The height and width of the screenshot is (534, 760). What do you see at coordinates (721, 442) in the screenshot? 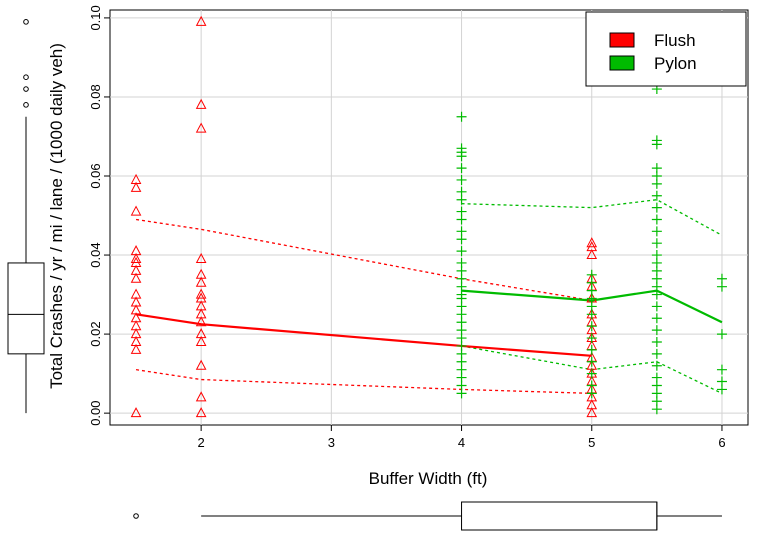
I see `x-tick-label: 6` at bounding box center [721, 442].